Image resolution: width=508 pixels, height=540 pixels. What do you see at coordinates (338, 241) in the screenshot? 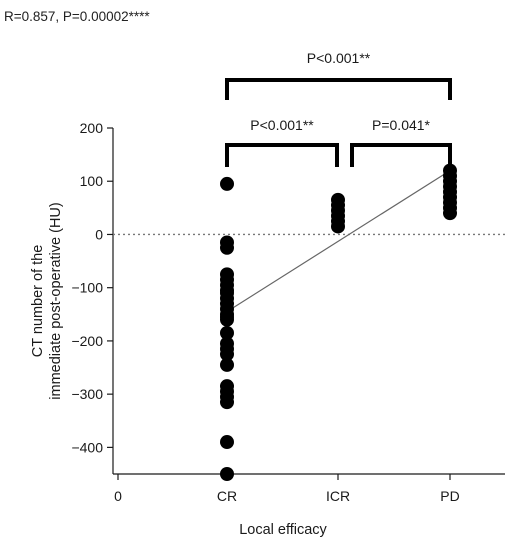
I see `regression-line` at bounding box center [338, 241].